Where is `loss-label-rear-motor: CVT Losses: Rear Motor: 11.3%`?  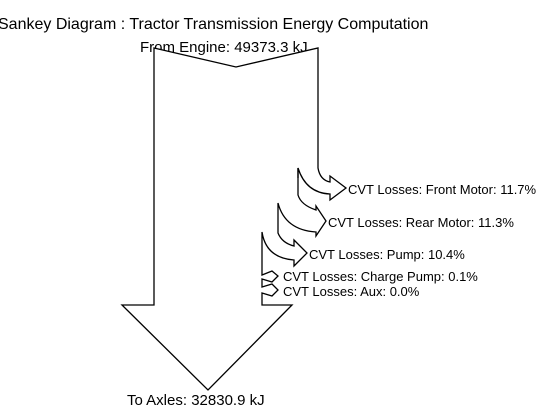
loss-label-rear-motor: CVT Losses: Rear Motor: 11.3% is located at coordinates (421, 222).